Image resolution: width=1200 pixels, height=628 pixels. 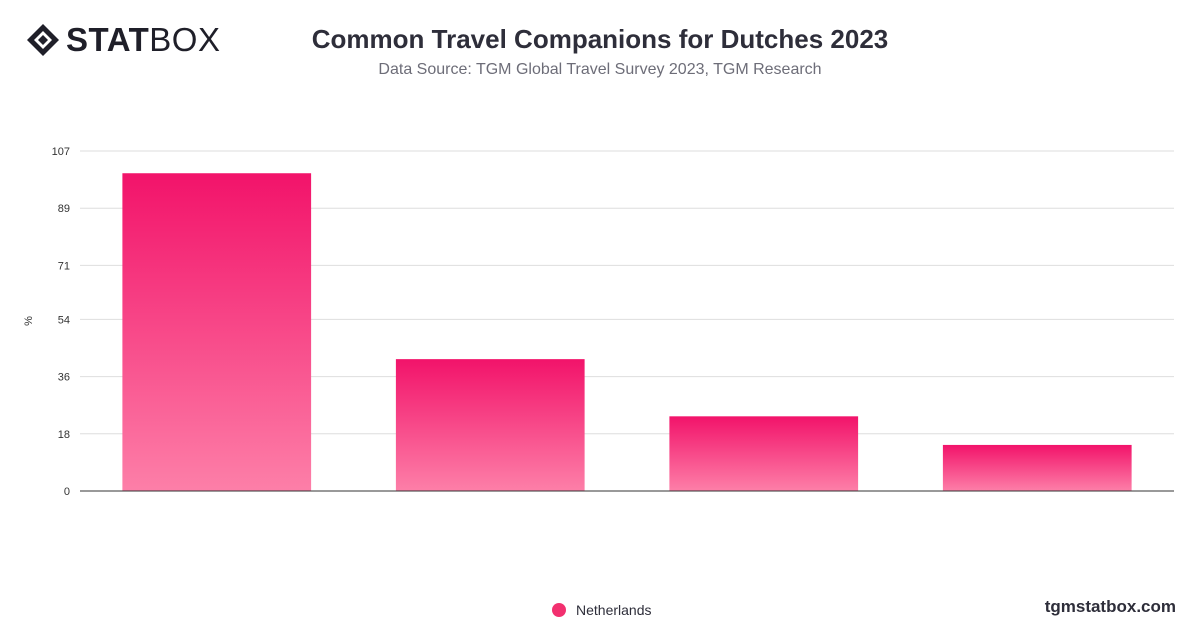 I want to click on watermark: tgmstatbox.com, so click(x=1110, y=606).